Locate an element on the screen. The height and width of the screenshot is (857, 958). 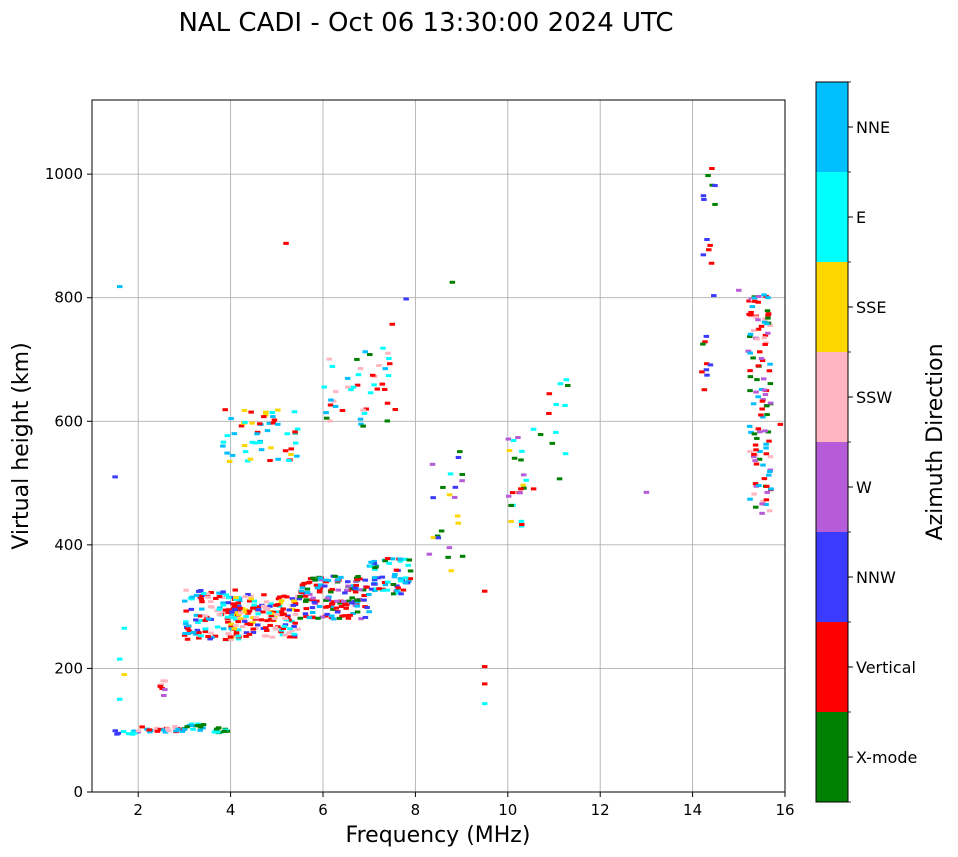
colorbar-tick-label: NNW is located at coordinates (876, 577).